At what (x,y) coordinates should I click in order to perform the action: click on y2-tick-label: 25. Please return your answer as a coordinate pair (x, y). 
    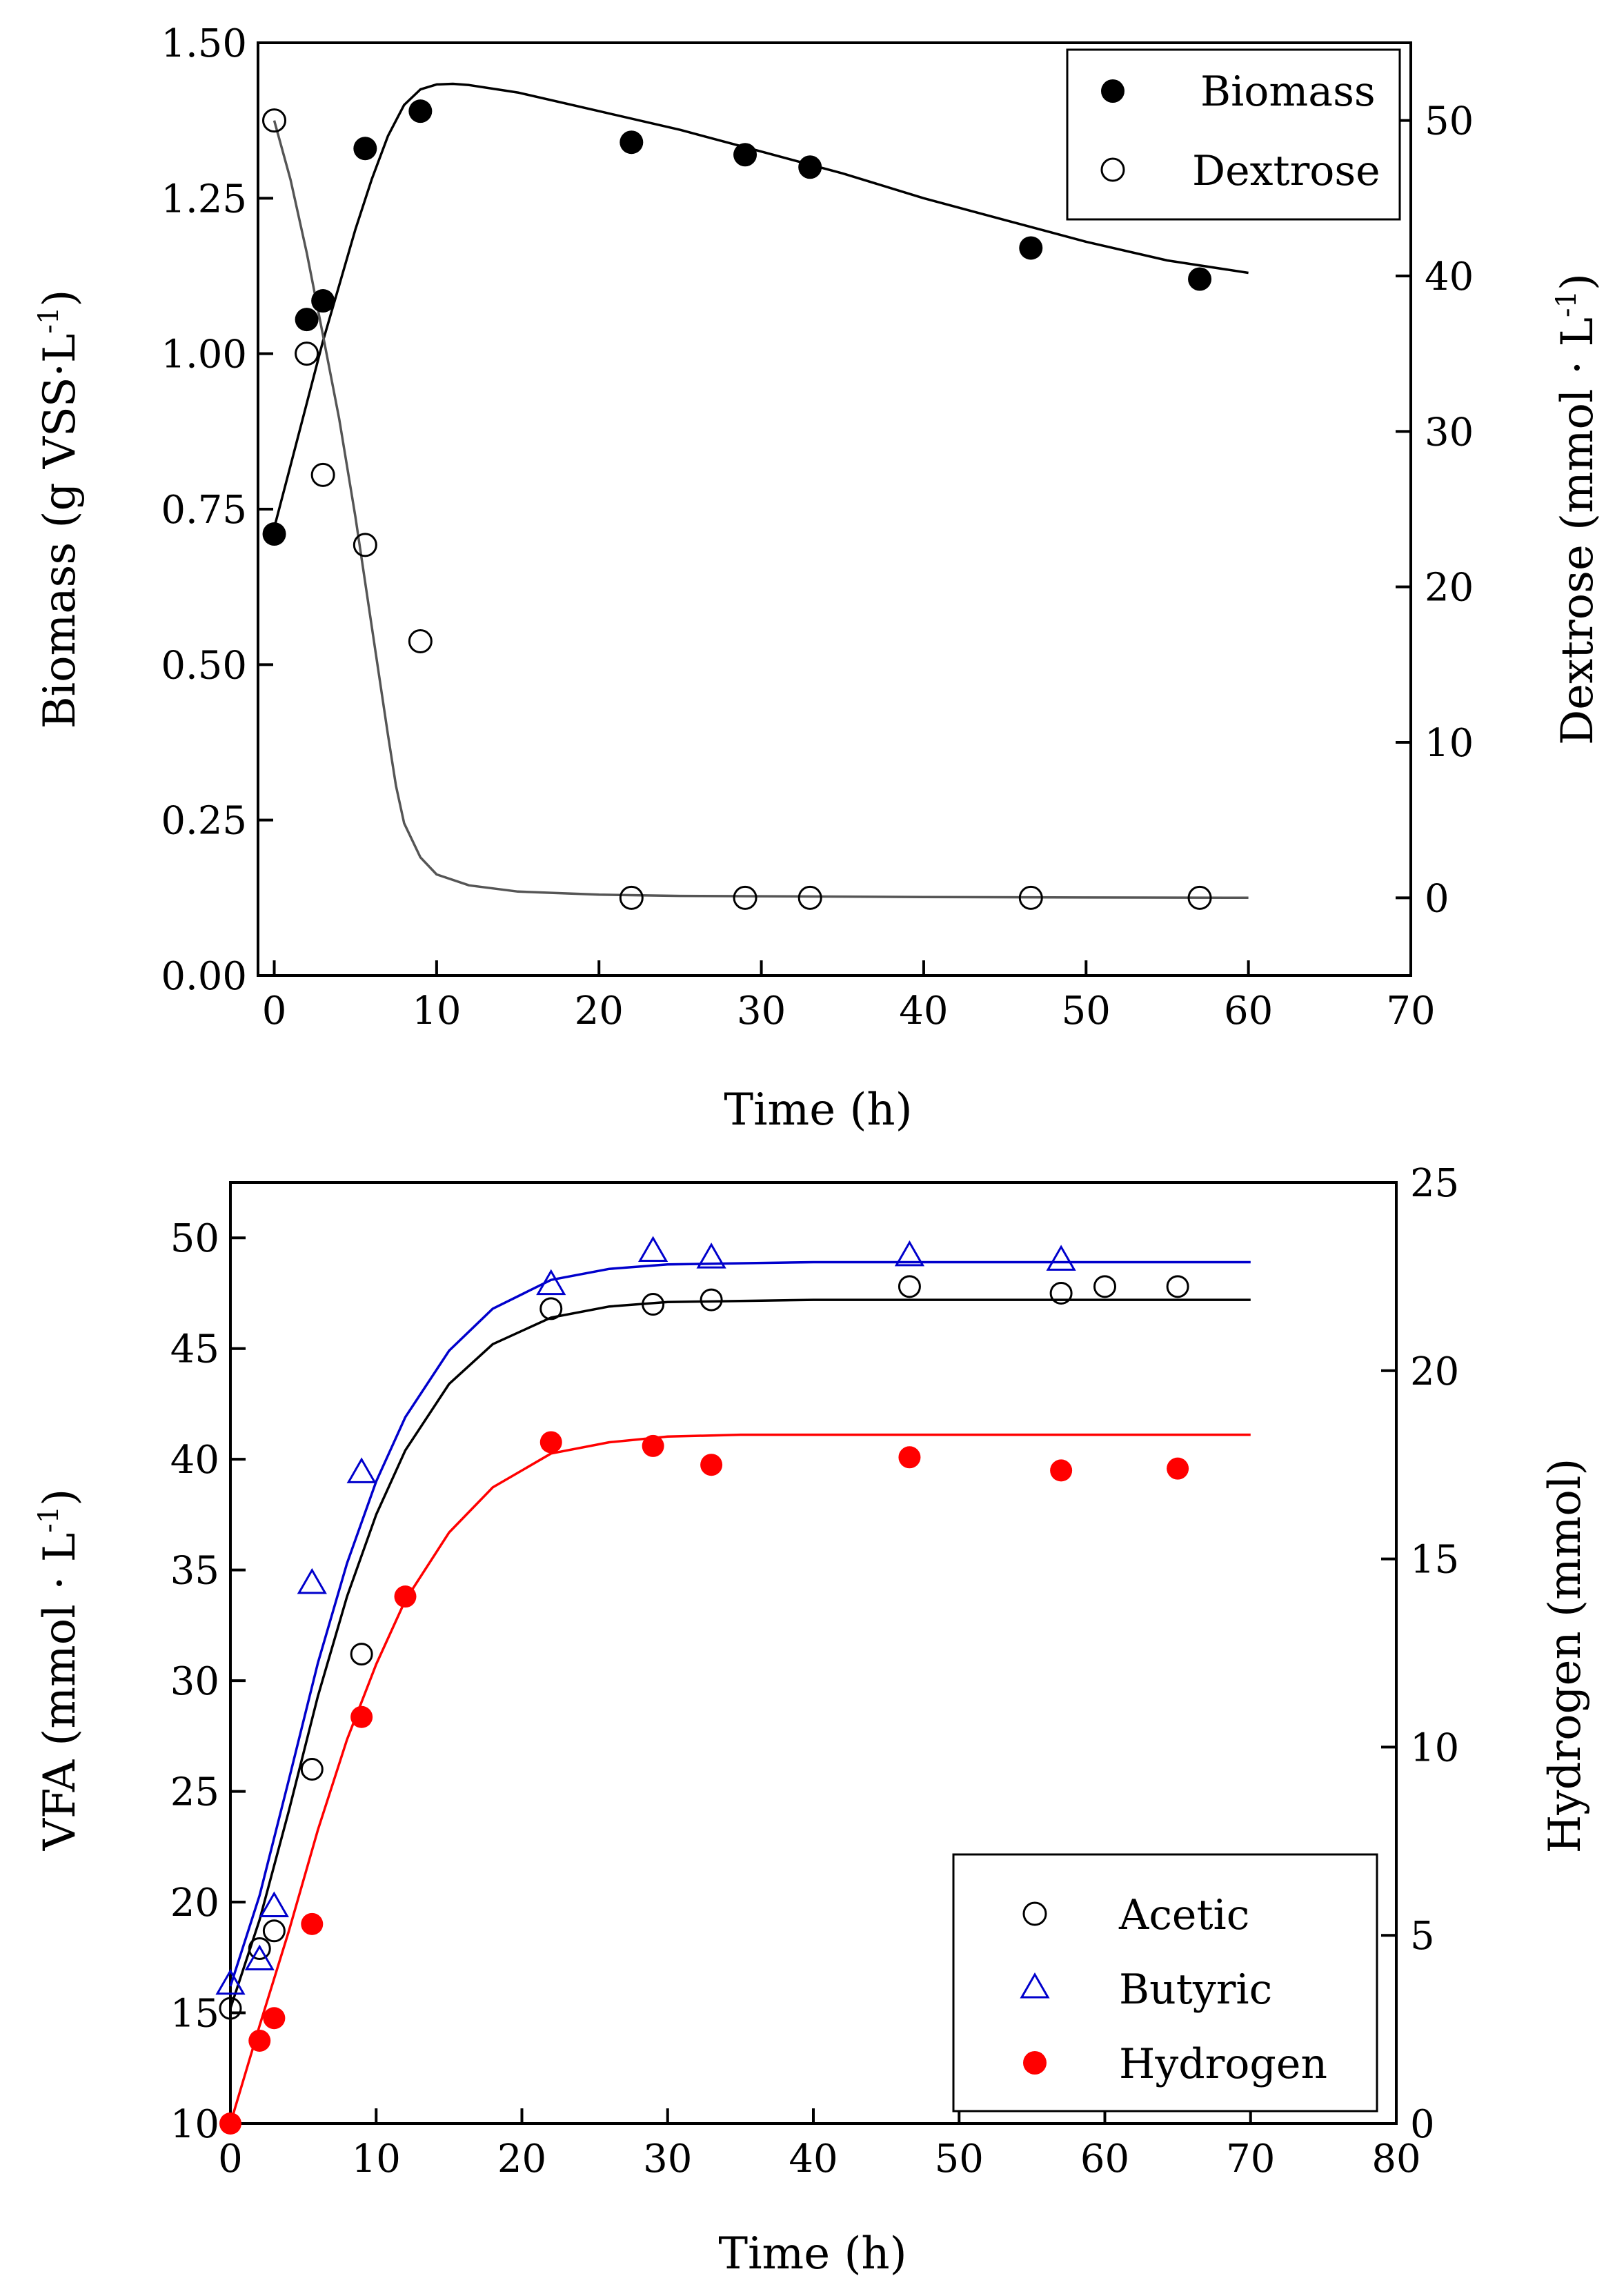
    Looking at the image, I should click on (1435, 1183).